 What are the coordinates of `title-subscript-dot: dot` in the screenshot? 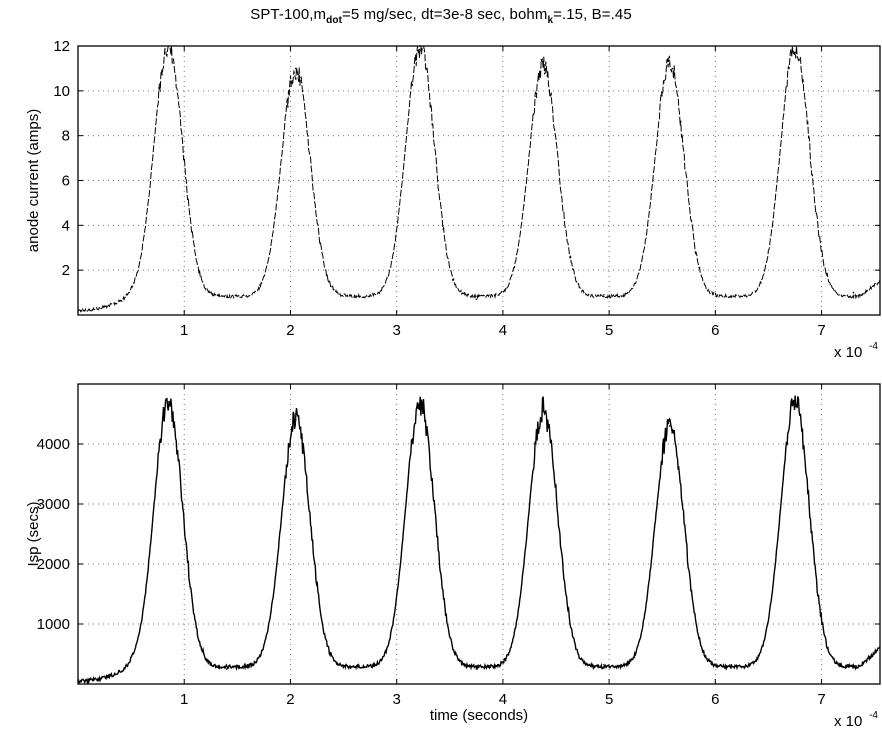 It's located at (334, 20).